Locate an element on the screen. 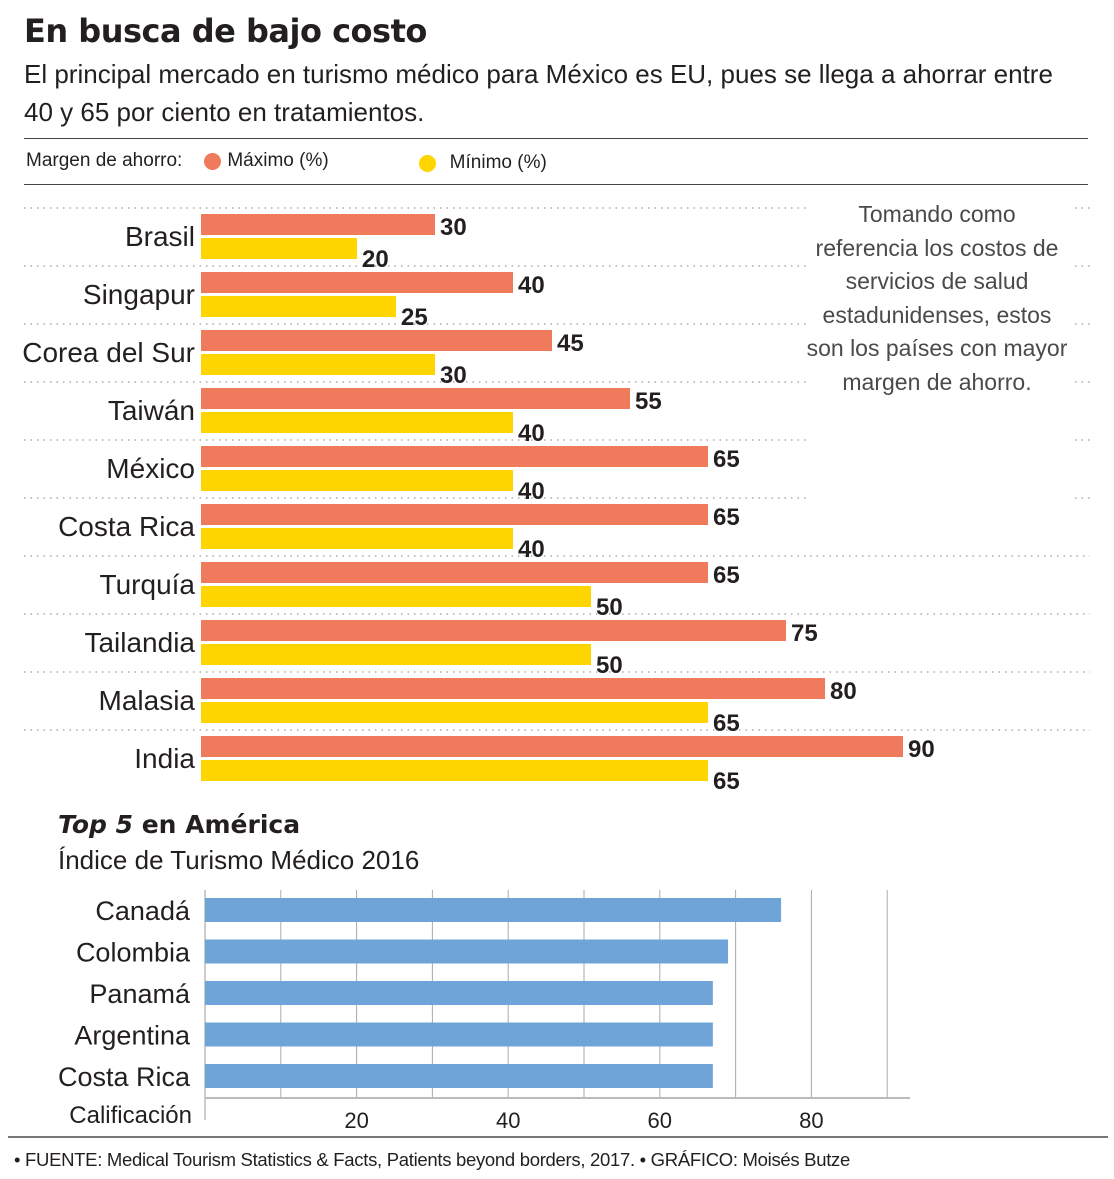 This screenshot has width=1114, height=1179. x-axis-label: Calificación is located at coordinates (130, 1115).